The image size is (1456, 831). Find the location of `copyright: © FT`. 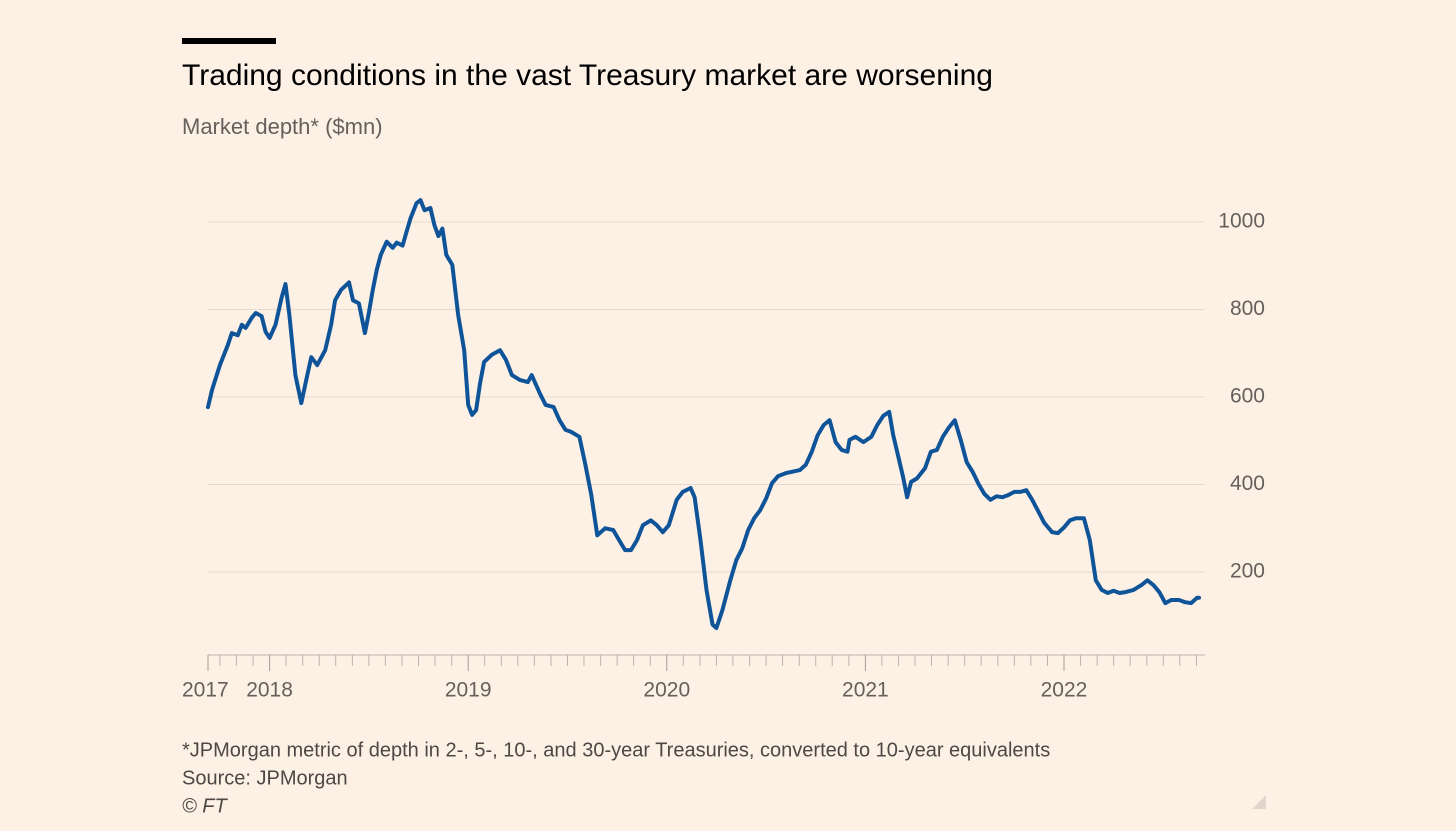

copyright: © FT is located at coordinates (205, 806).